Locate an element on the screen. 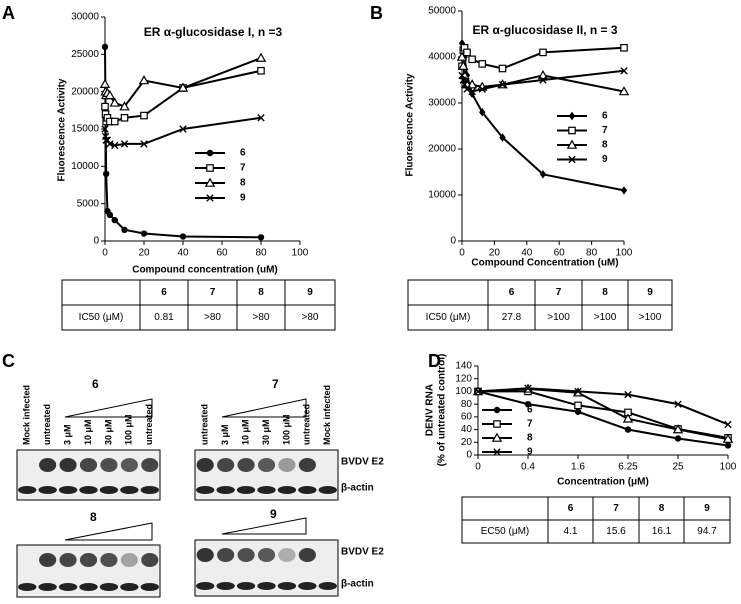 This screenshot has height=604, width=741. y-tick-label: 50000 is located at coordinates (442, 11).